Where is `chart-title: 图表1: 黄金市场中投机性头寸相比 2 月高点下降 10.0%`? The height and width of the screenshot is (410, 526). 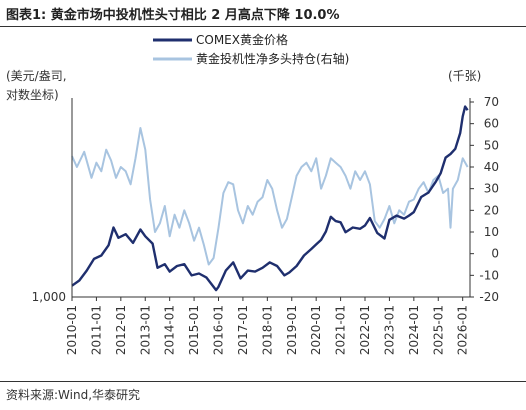
chart-title: 图表1: 黄金市场中投机性头寸相比 2 月高点下降 10.0% is located at coordinates (173, 15).